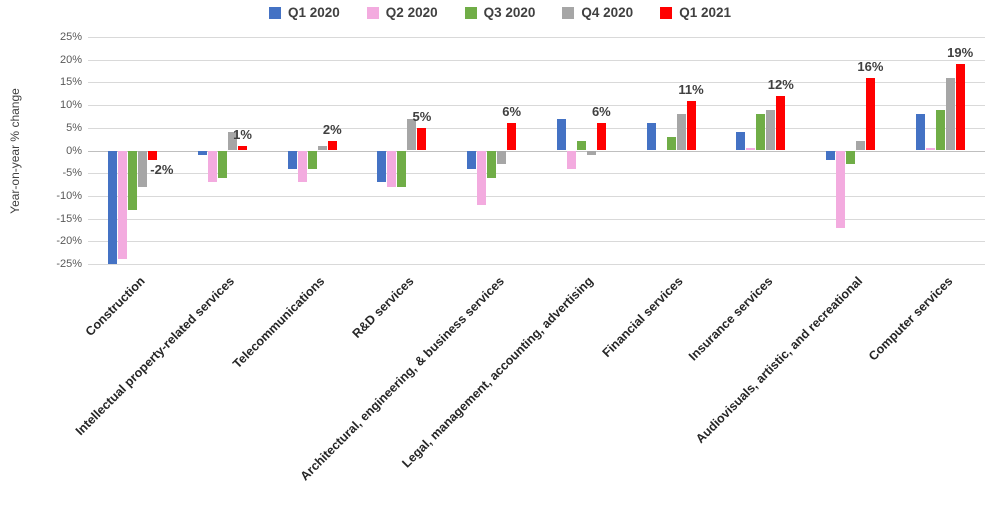  What do you see at coordinates (779, 360) in the screenshot?
I see `x-category-label: Audiovisuals, artistic, and recreational` at bounding box center [779, 360].